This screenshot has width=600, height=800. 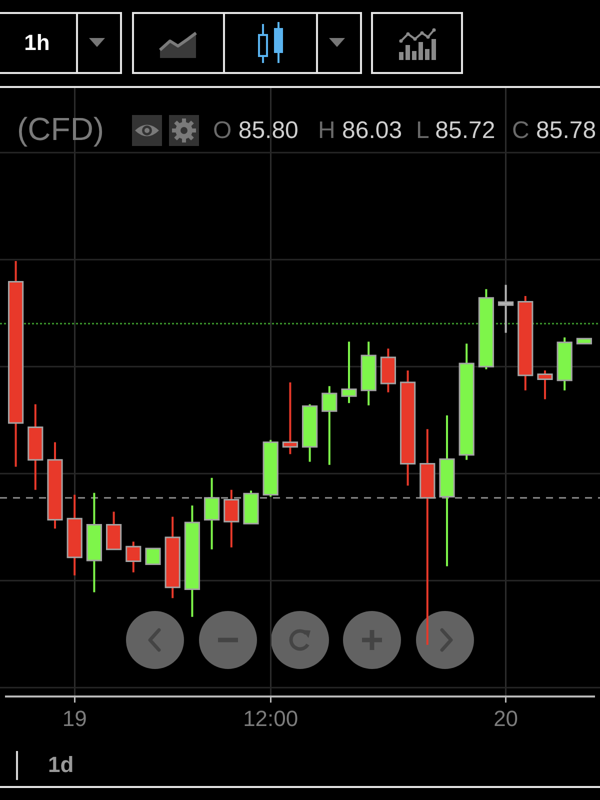 I want to click on x-tick-label: 20, so click(x=506, y=718).